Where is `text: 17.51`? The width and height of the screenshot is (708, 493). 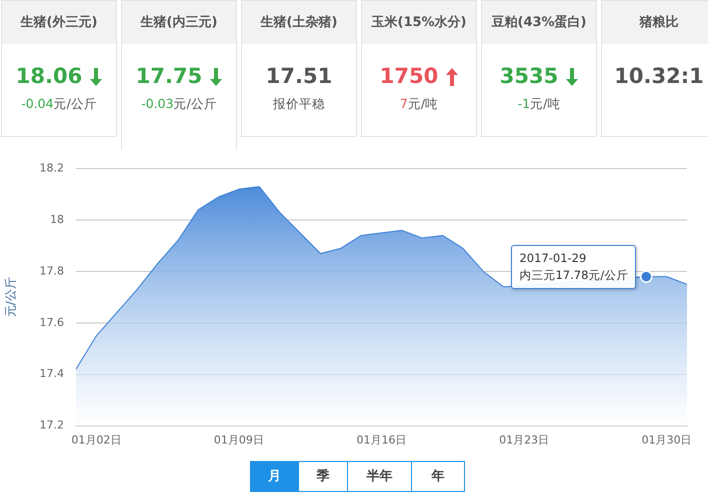 text: 17.51 is located at coordinates (299, 76).